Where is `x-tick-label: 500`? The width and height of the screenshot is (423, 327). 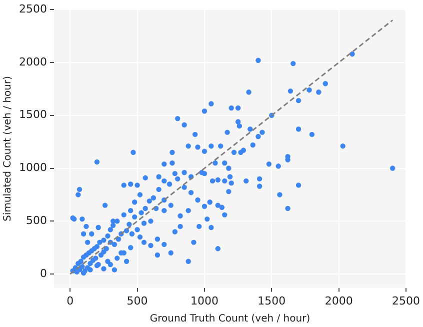
x-tick-label: 500 is located at coordinates (137, 301).